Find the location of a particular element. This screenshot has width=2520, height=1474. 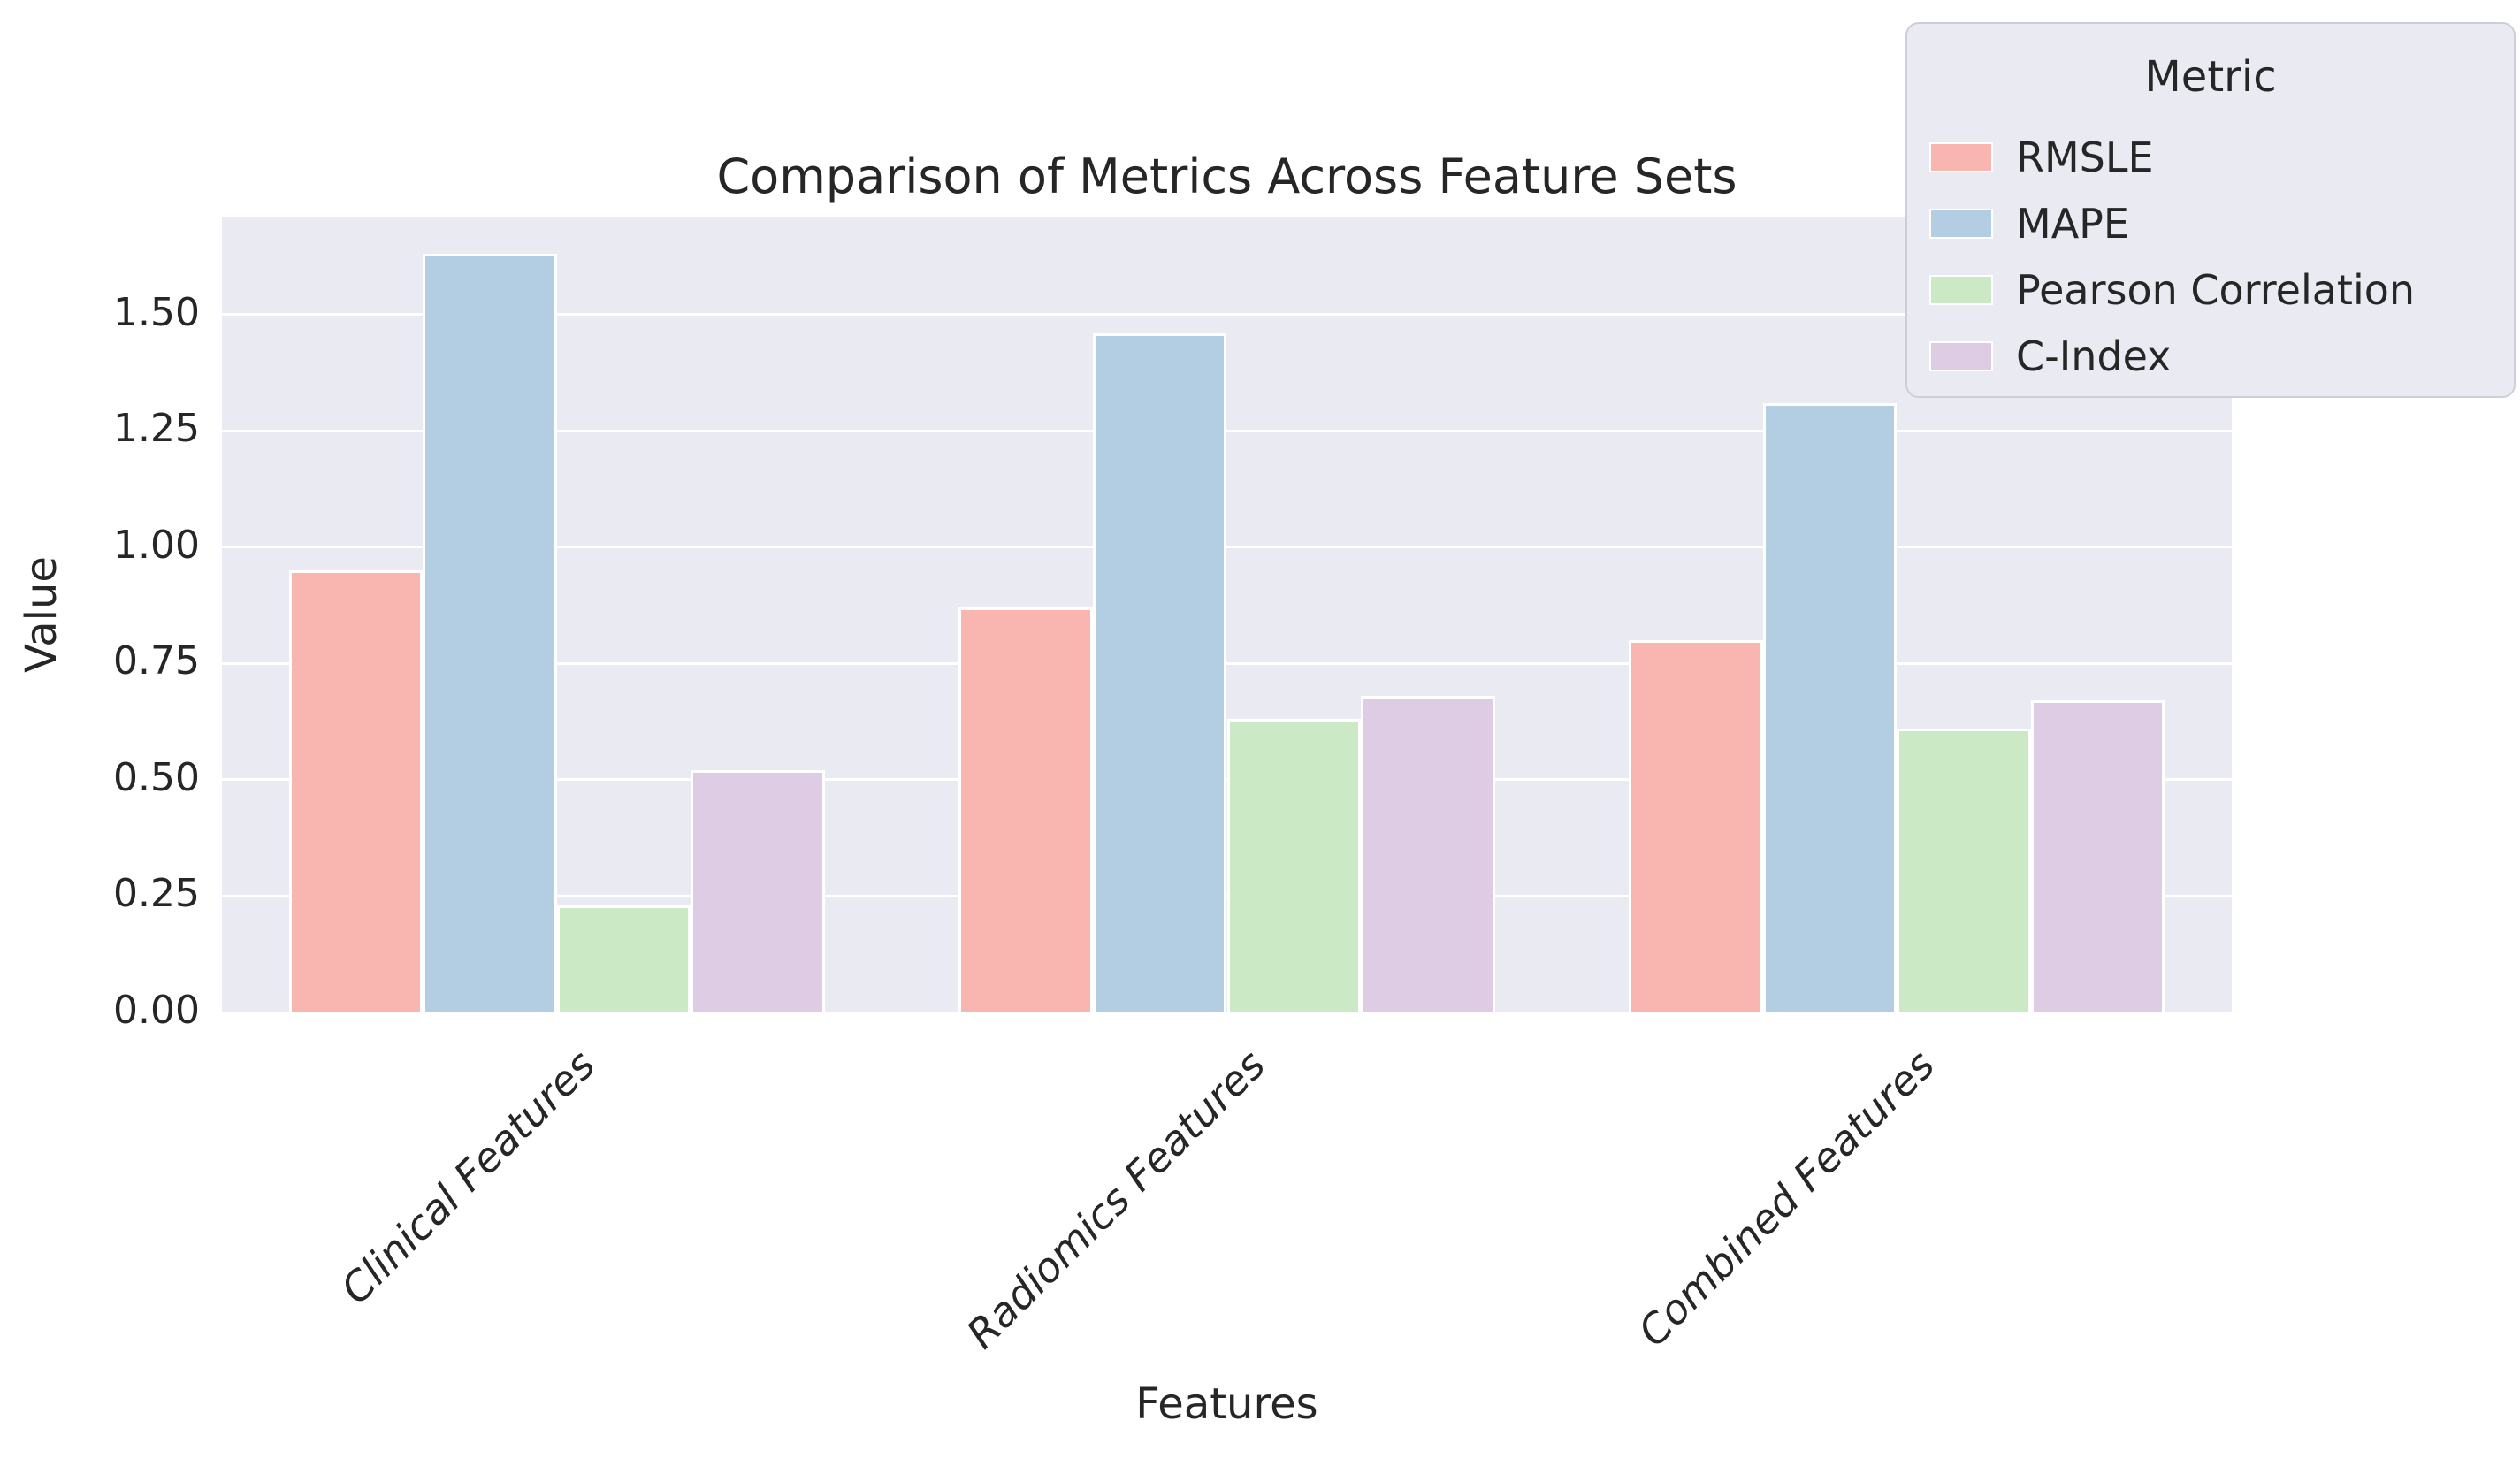

legend-item-label: RMSLE is located at coordinates (2085, 157).